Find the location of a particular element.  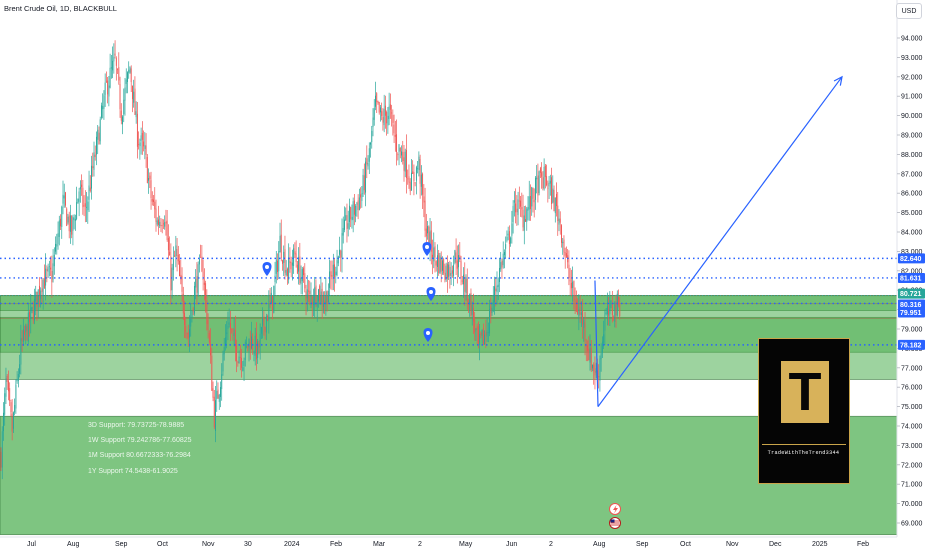

y-tick-label: 76.000 is located at coordinates (912, 388).